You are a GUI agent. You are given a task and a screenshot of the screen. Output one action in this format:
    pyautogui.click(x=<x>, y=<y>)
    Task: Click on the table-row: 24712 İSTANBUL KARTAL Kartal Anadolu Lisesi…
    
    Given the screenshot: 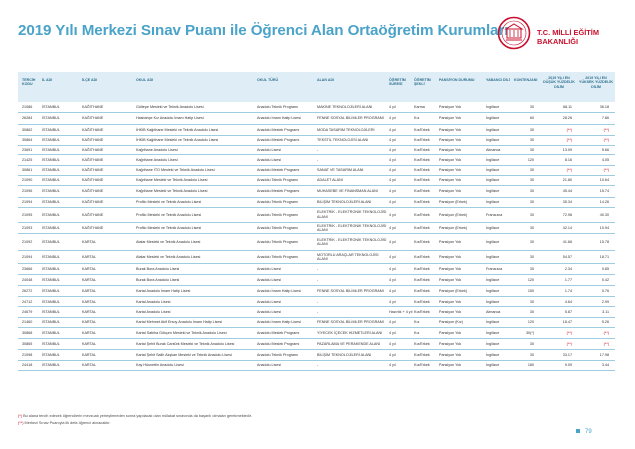 What is the action you would take?
    pyautogui.click(x=316, y=302)
    